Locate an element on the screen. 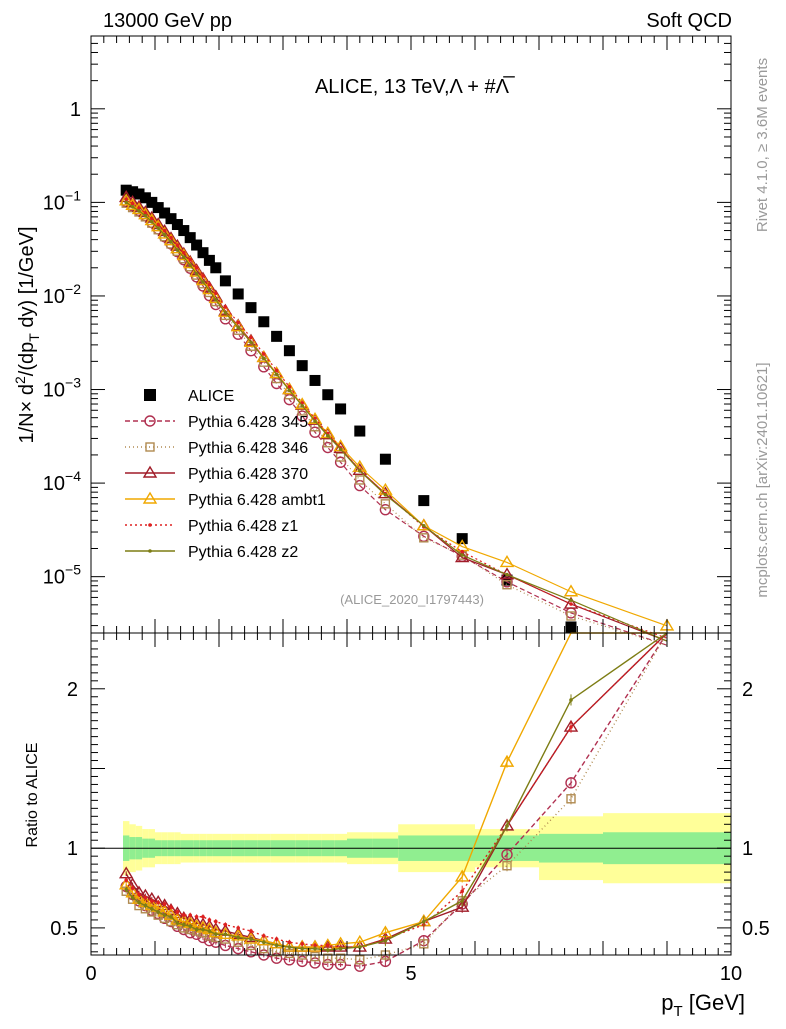  legend-entry: Pythia 6.428 370 is located at coordinates (216, 474).